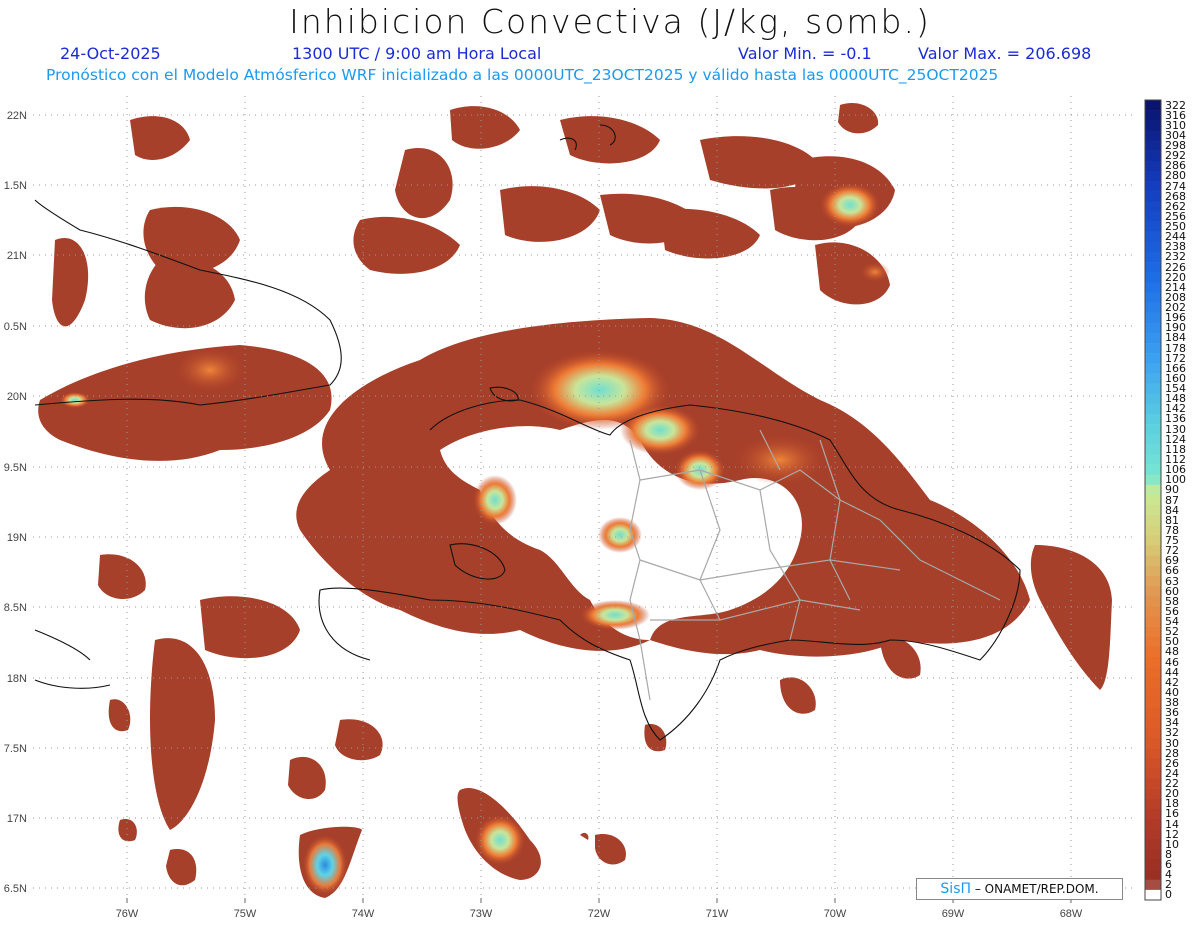  Describe the element at coordinates (1168, 854) in the screenshot. I see `colorbar-label: 8` at that location.